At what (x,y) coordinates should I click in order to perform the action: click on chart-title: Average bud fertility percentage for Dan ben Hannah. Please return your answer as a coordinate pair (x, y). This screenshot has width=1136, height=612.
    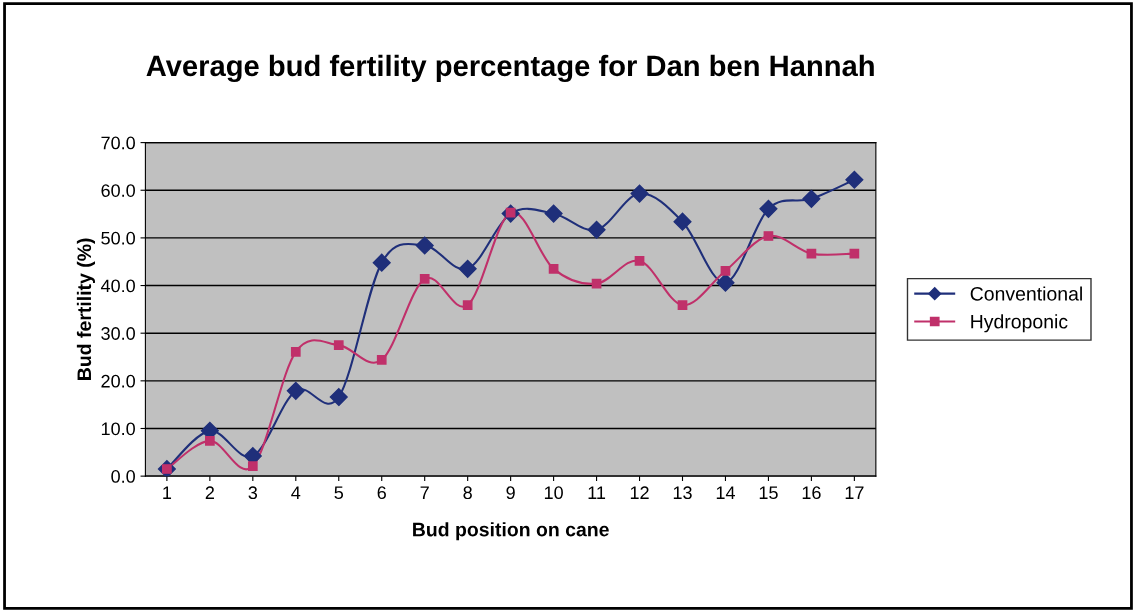
    Looking at the image, I should click on (510, 68).